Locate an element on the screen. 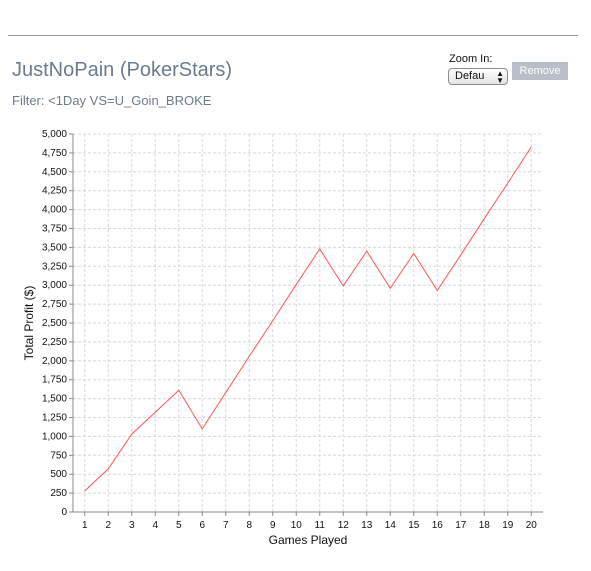  y-tick-label: 1,750 is located at coordinates (54, 380).